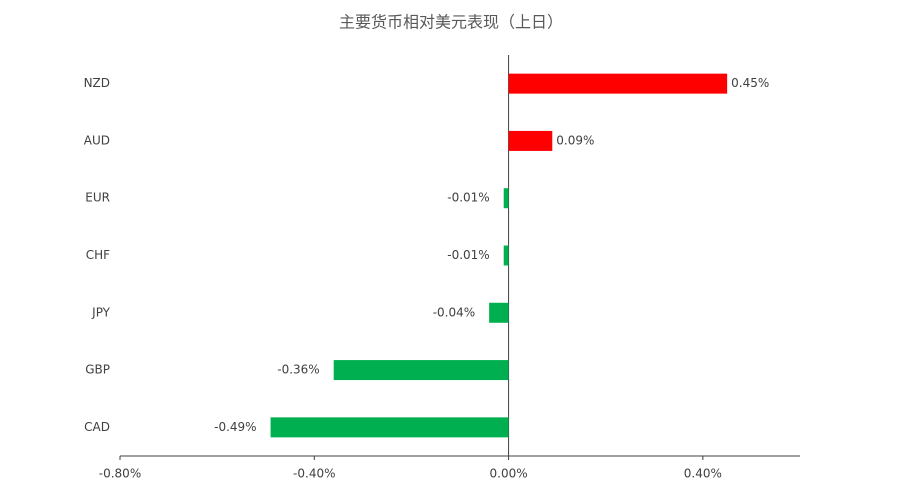 Image resolution: width=902 pixels, height=499 pixels. Describe the element at coordinates (454, 312) in the screenshot. I see `value-label: -0.04%` at that location.